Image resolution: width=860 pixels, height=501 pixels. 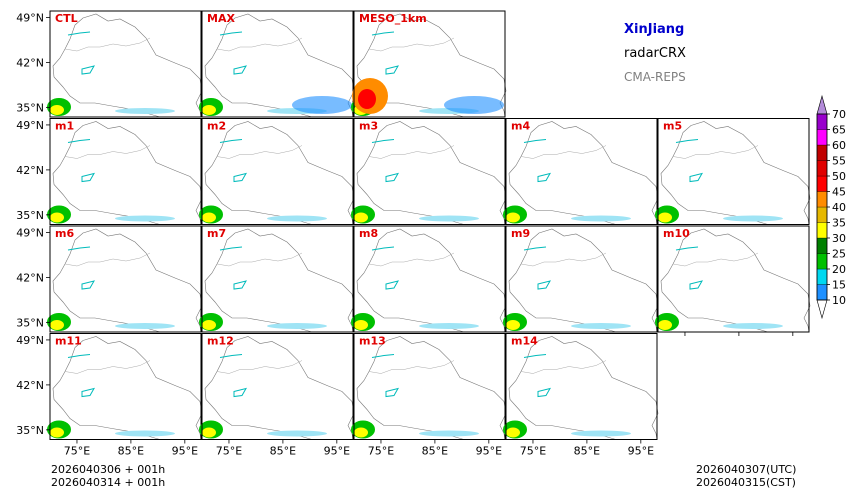 I want to click on panel-m3: m3, so click(x=429, y=171).